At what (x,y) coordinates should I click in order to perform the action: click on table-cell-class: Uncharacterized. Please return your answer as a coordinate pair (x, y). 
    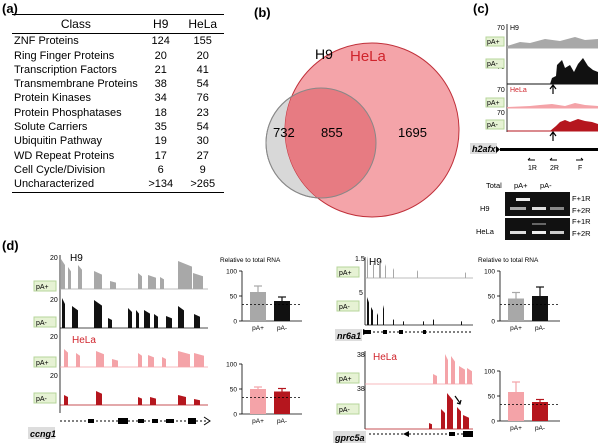
    Looking at the image, I should click on (76, 185).